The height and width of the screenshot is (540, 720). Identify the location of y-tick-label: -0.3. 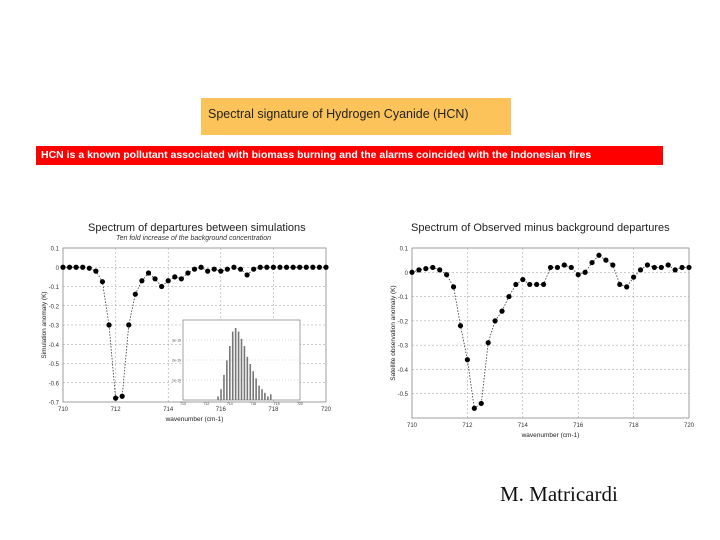
(54, 327).